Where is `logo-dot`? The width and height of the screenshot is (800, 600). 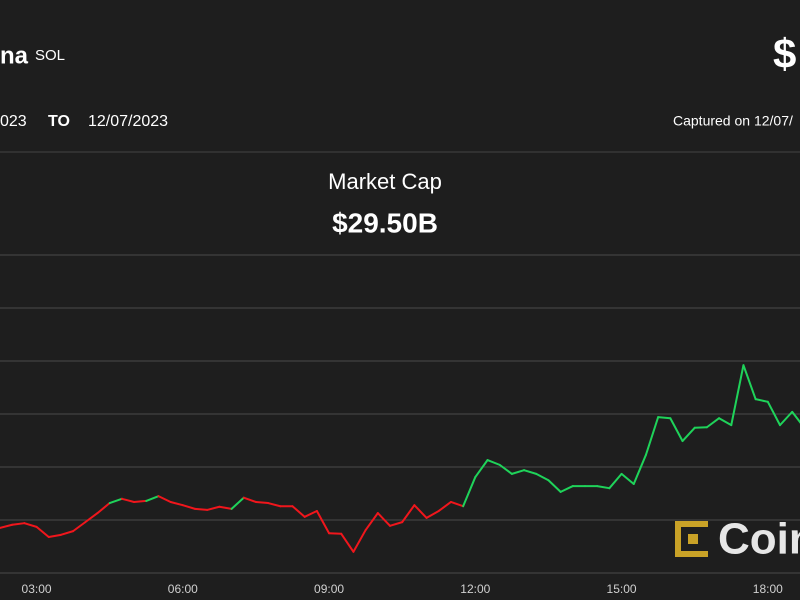
logo-dot is located at coordinates (693, 539).